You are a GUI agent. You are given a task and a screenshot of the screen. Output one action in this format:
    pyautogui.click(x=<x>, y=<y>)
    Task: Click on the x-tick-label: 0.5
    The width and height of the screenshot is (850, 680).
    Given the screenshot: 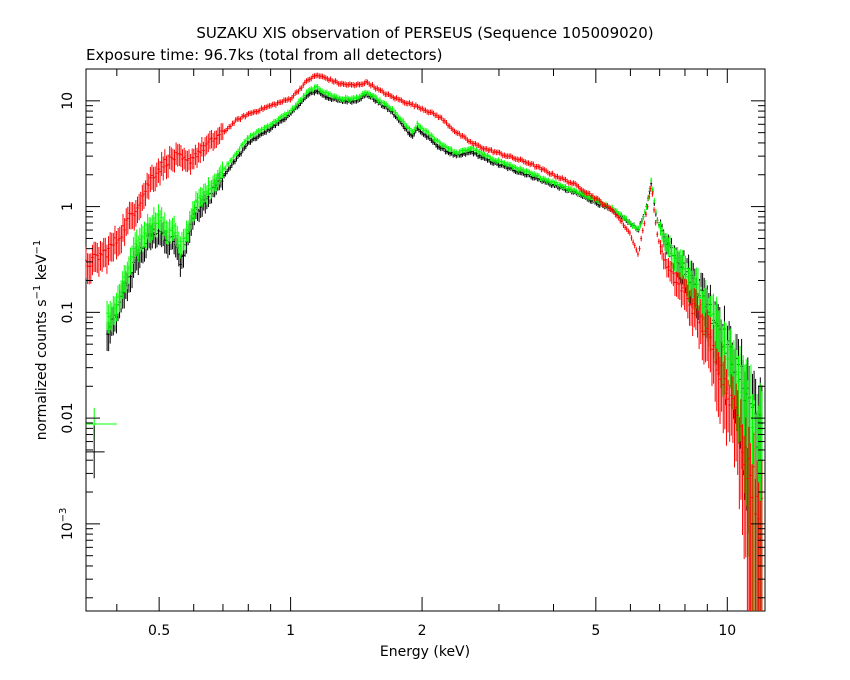 What is the action you would take?
    pyautogui.click(x=159, y=631)
    